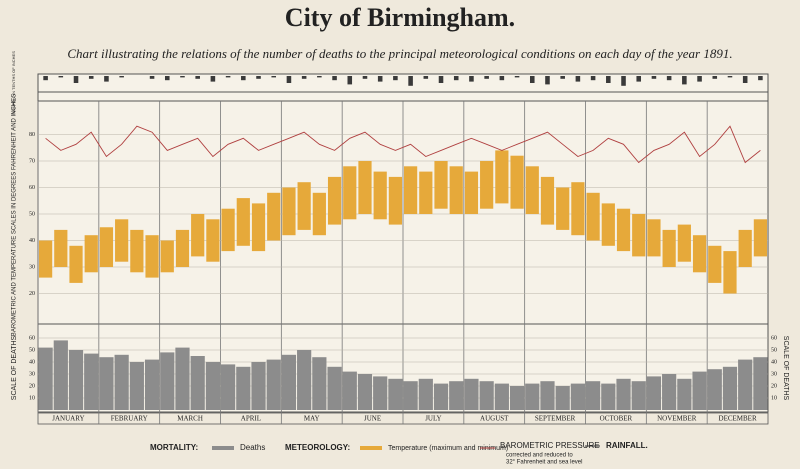 This screenshot has width=800, height=469. Describe the element at coordinates (550, 445) in the screenshot. I see `legend-barometer: BAROMETRIC PRESSURE` at that location.